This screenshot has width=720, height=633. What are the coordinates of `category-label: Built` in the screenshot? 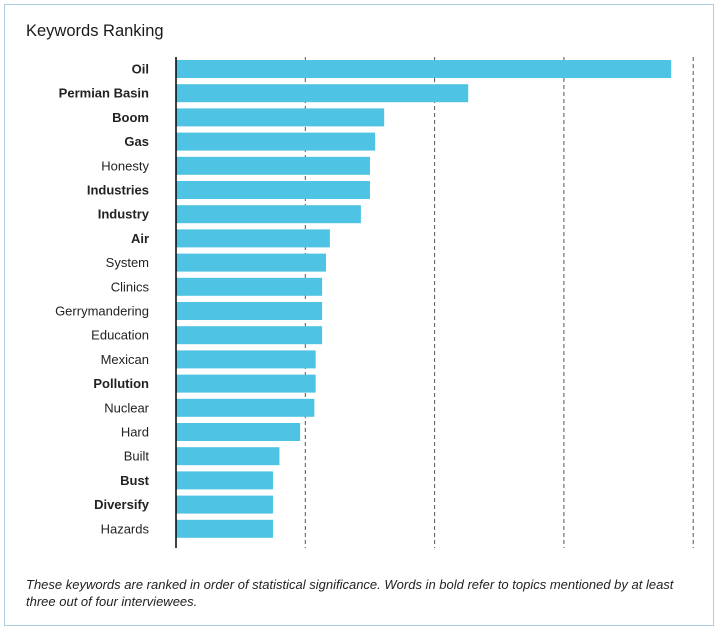 It's located at (137, 456).